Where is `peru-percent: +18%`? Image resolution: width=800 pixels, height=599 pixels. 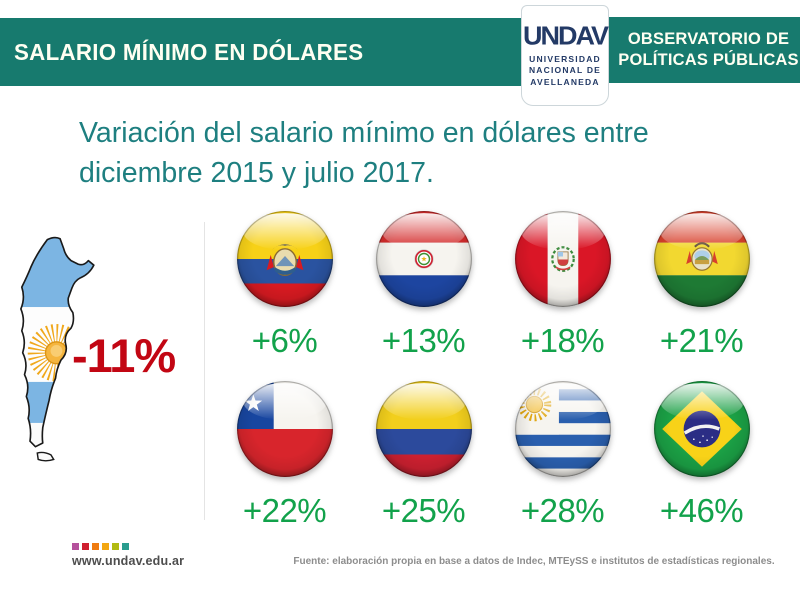 peru-percent: +18% is located at coordinates (562, 340).